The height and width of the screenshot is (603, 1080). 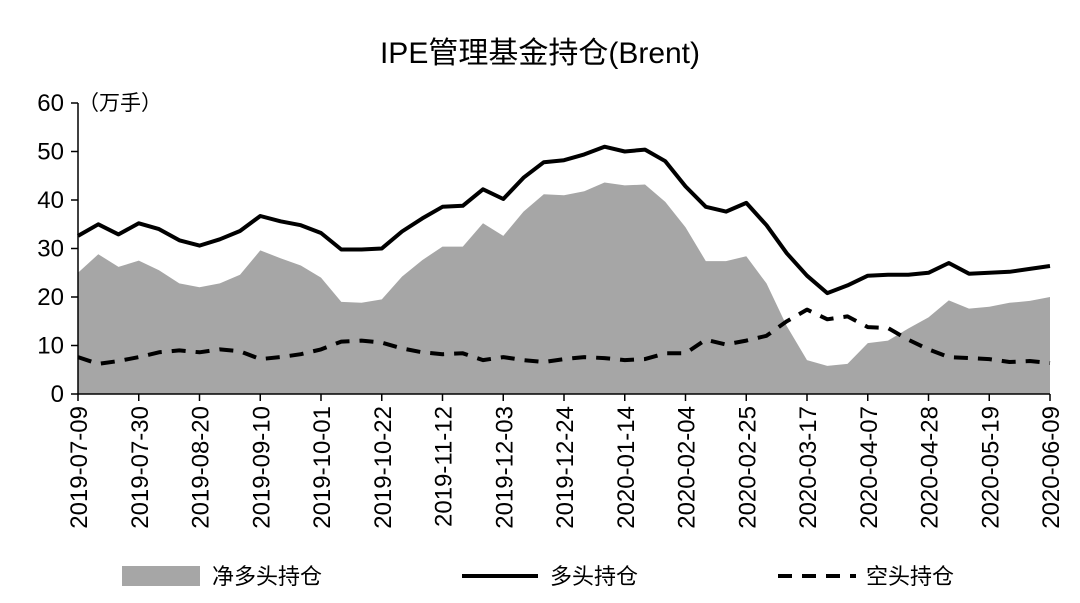 I want to click on y-tick-labels: 0 10 20 30 40 50 60, so click(x=50, y=249).